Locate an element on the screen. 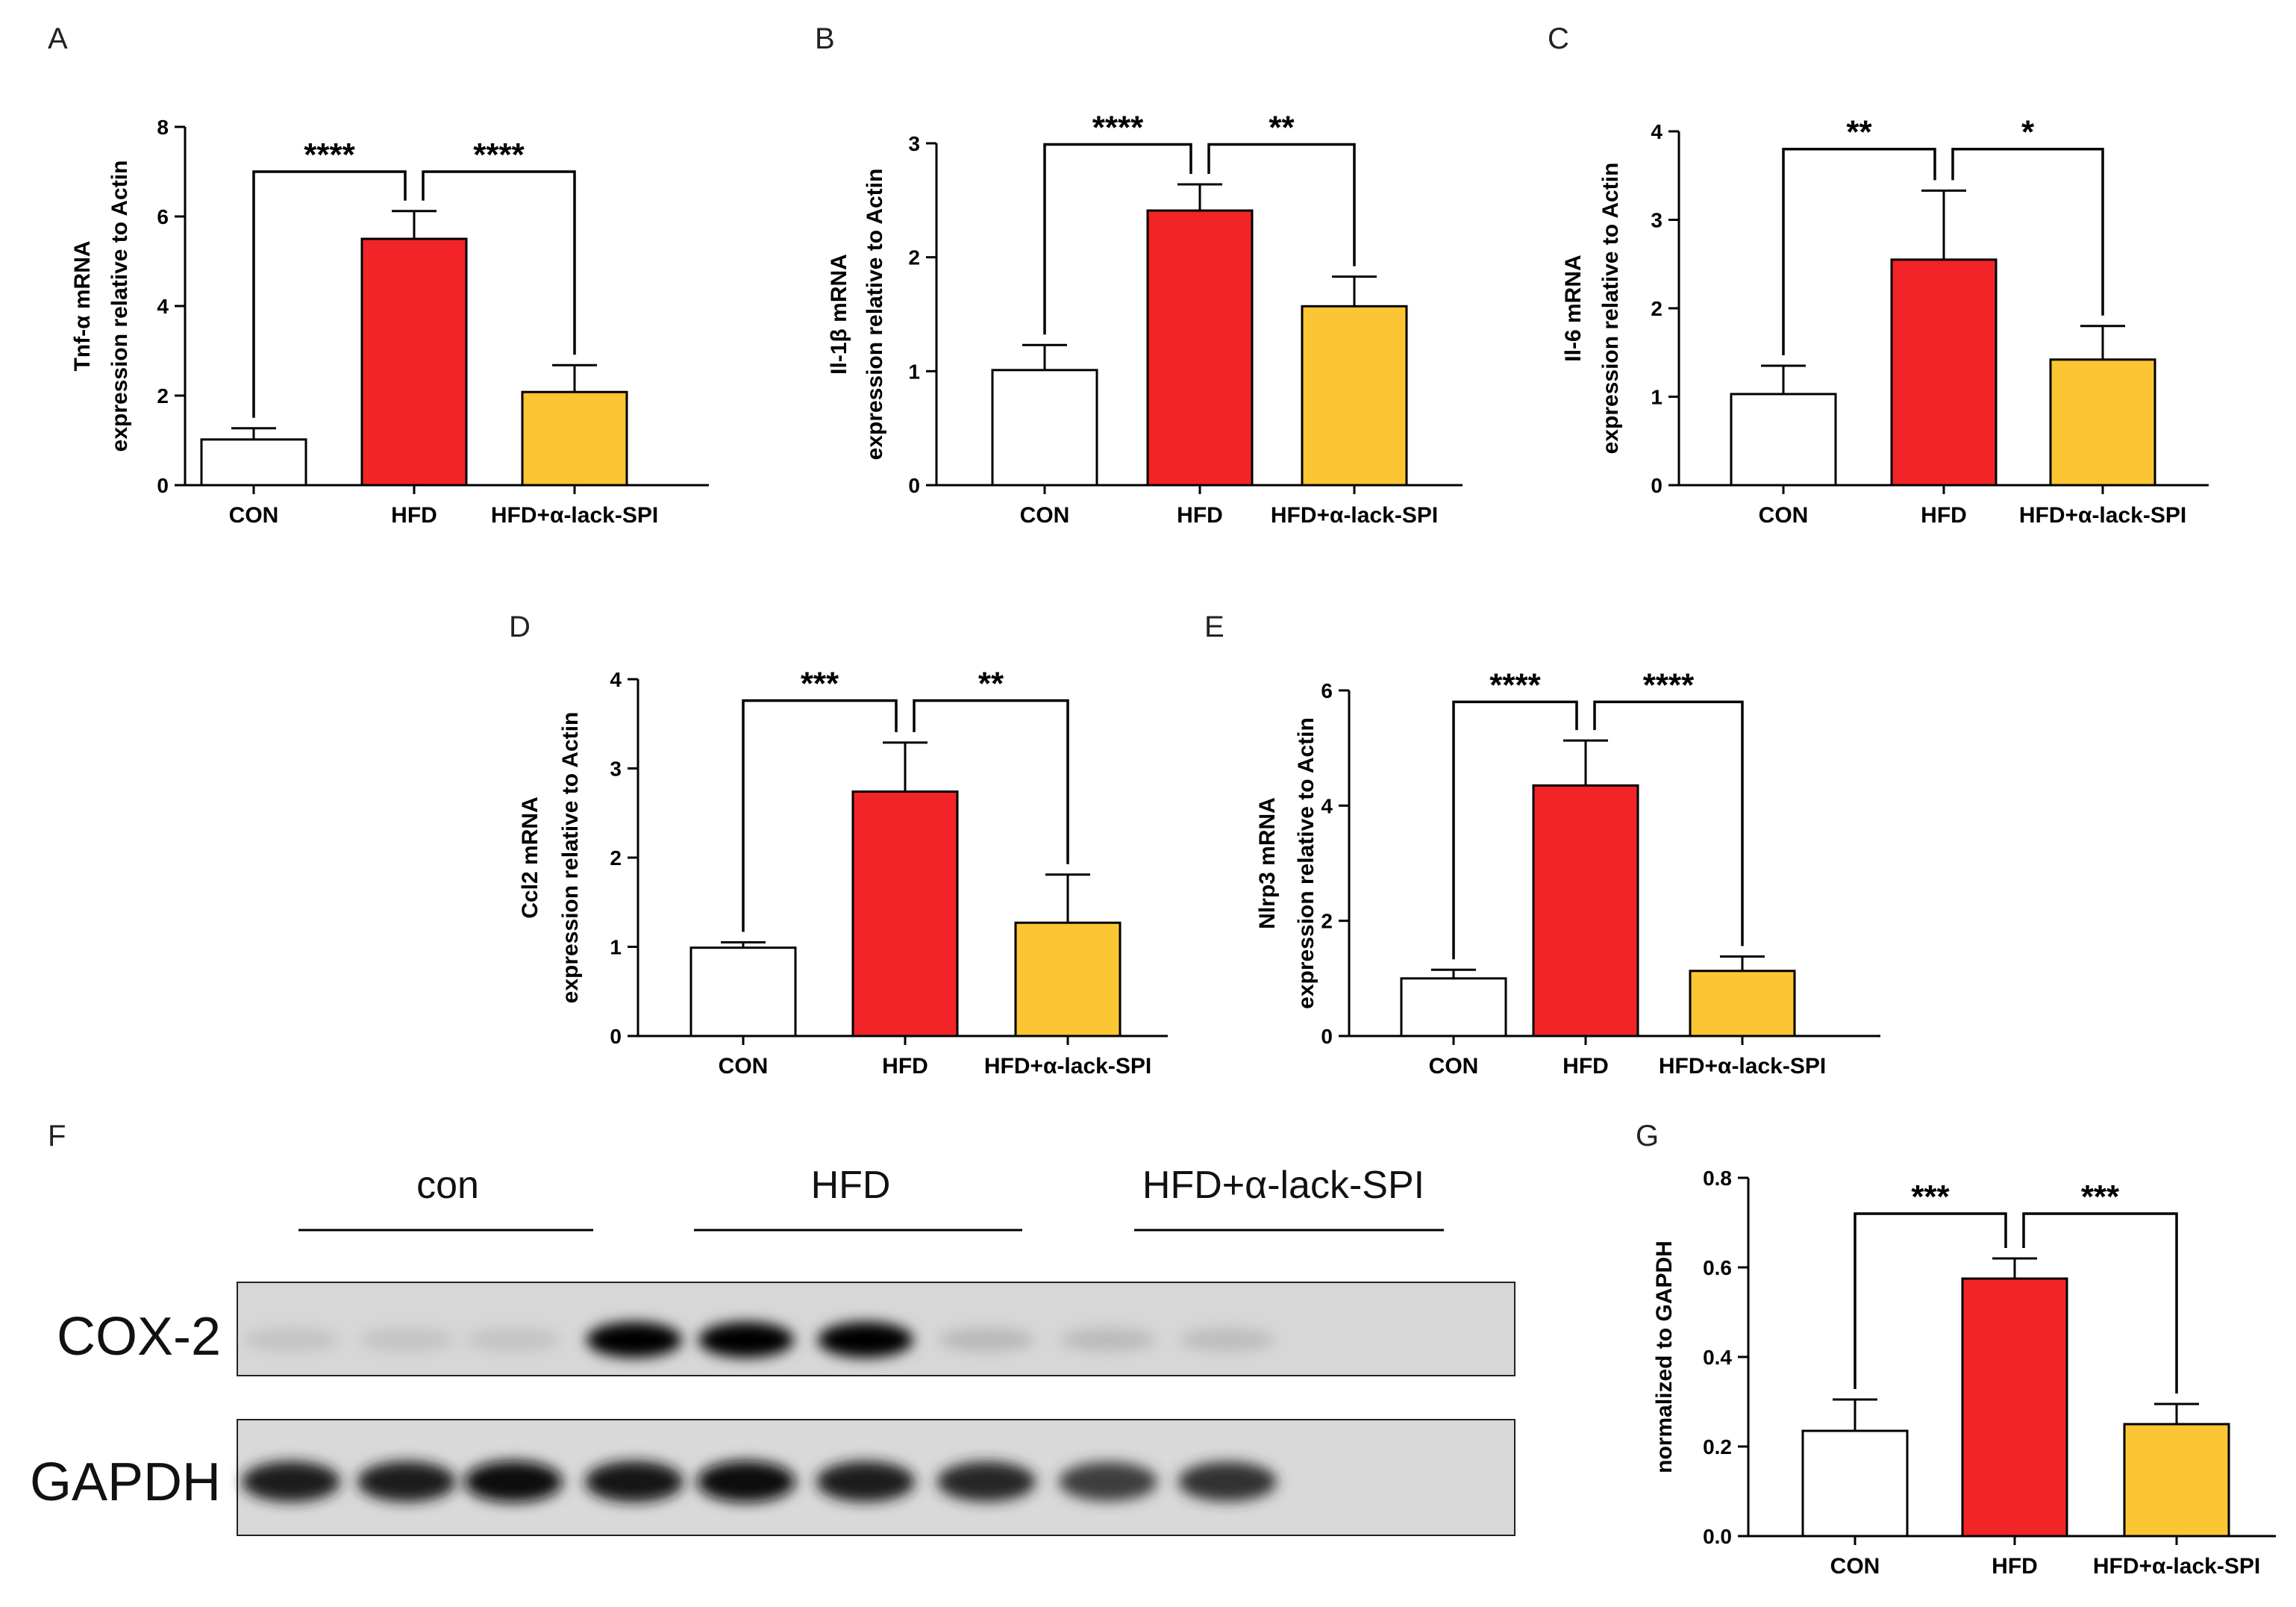  y-tick-label: 0.6 is located at coordinates (1718, 1267).